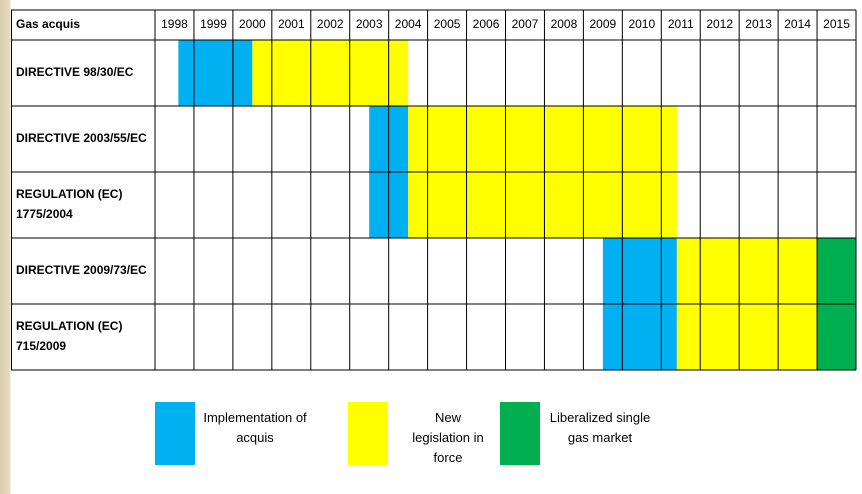 Image resolution: width=862 pixels, height=494 pixels. I want to click on year-label: 1998, so click(174, 24).